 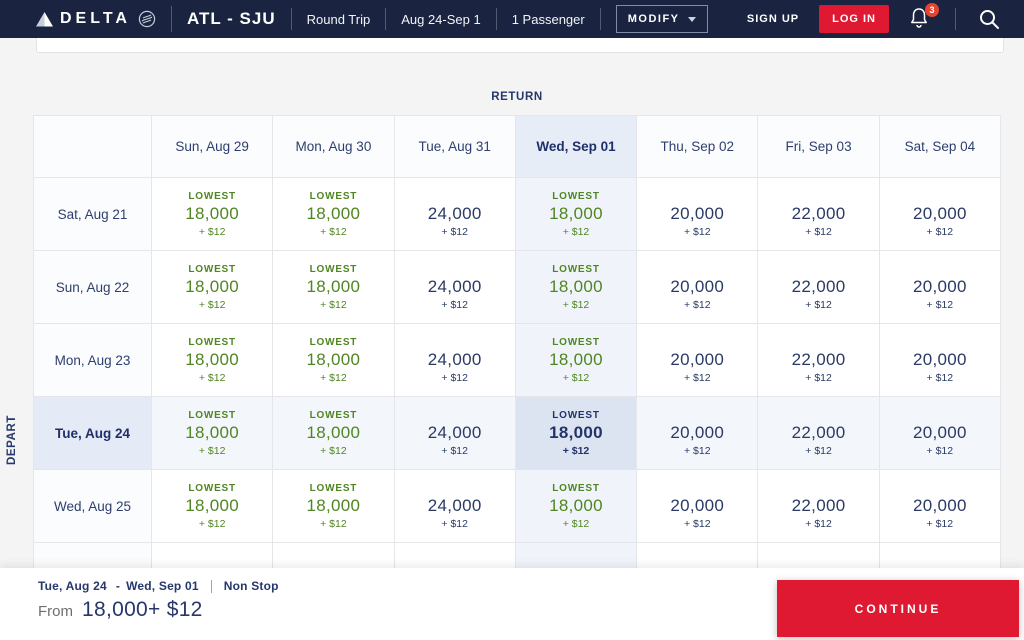 What do you see at coordinates (334, 147) in the screenshot?
I see `return-column-header-1: Mon, Aug 30` at bounding box center [334, 147].